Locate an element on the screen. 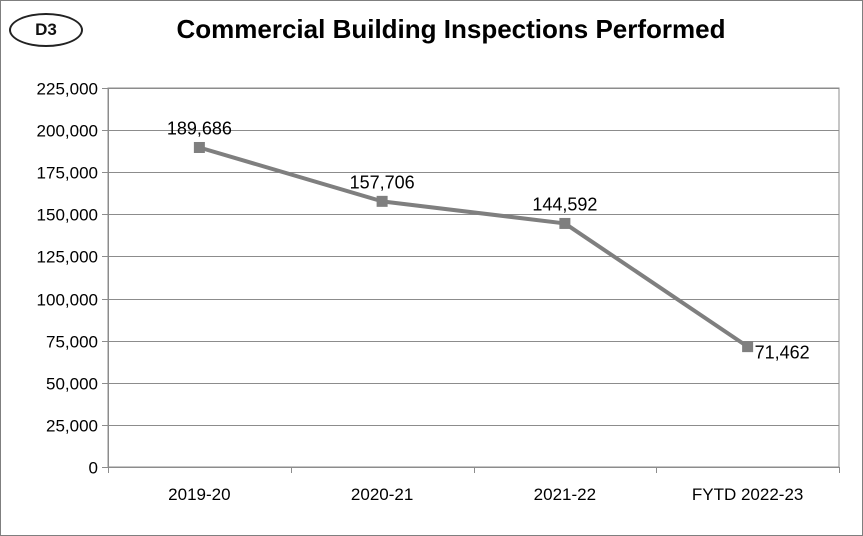  data-label: 144,592 is located at coordinates (564, 204).